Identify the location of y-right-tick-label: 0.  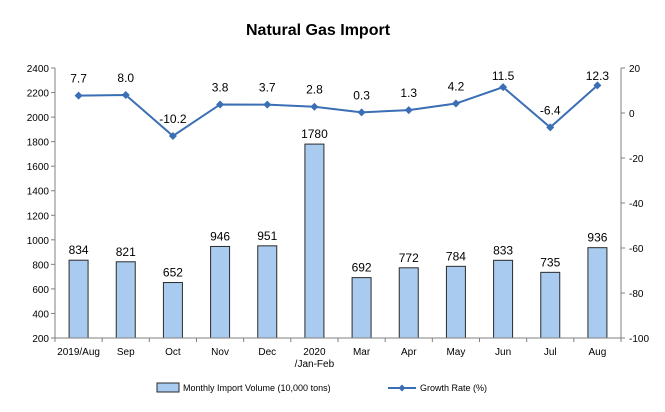
(632, 114).